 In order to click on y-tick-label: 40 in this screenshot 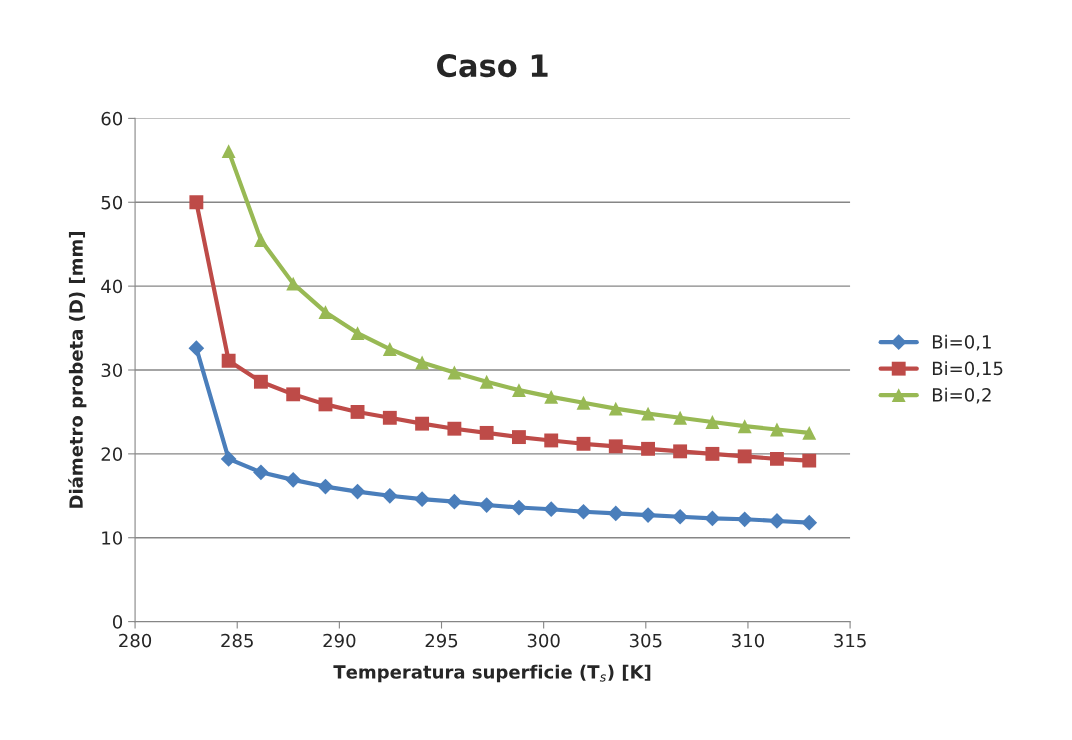, I will do `click(112, 286)`.